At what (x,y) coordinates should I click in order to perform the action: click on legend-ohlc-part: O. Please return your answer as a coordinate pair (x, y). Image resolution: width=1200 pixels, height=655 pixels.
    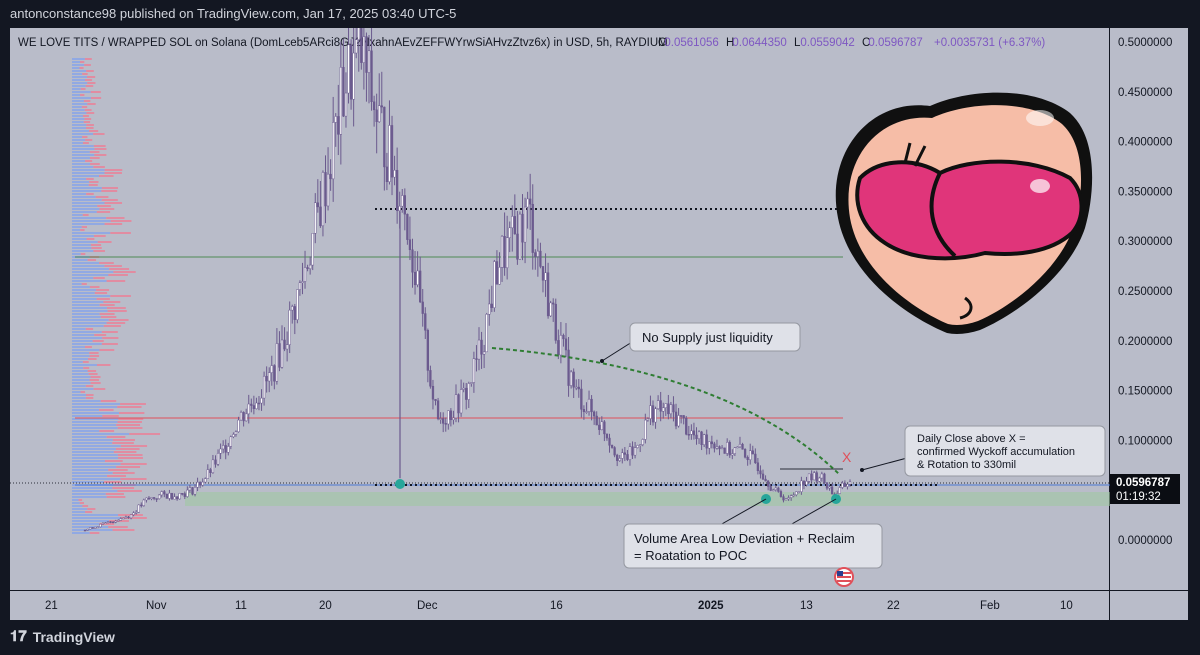
    Looking at the image, I should click on (662, 43).